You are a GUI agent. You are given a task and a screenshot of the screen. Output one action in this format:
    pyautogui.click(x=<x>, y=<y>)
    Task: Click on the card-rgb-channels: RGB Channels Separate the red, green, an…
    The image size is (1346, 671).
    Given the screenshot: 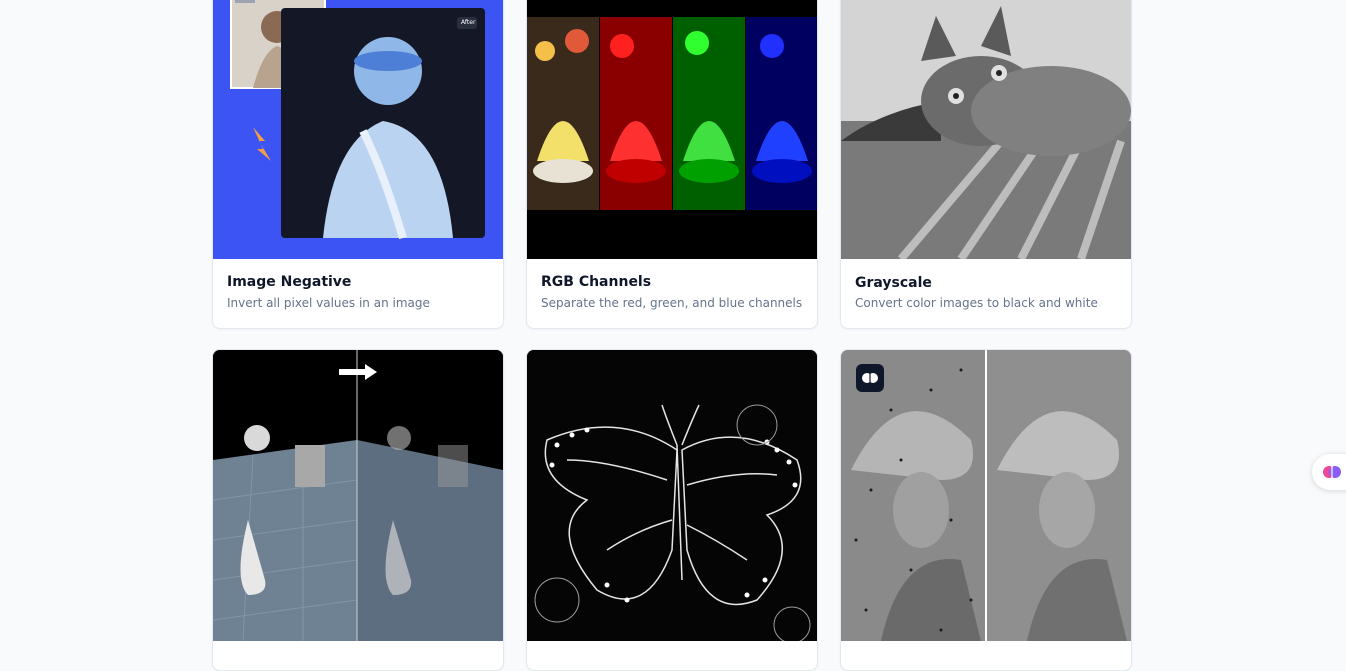 What is the action you would take?
    pyautogui.click(x=672, y=164)
    